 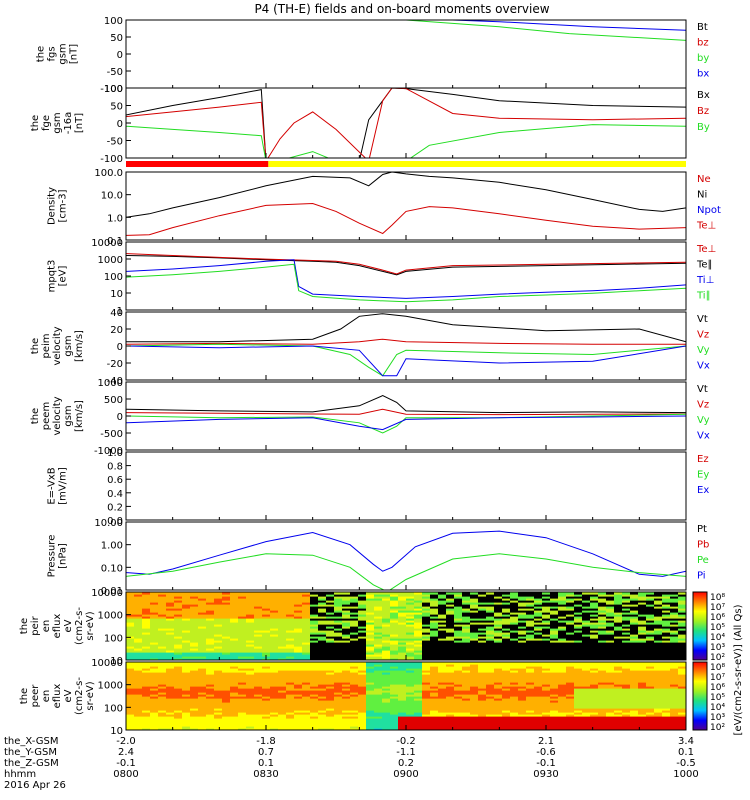 I want to click on x-tick-label: 2.4, so click(x=126, y=752).